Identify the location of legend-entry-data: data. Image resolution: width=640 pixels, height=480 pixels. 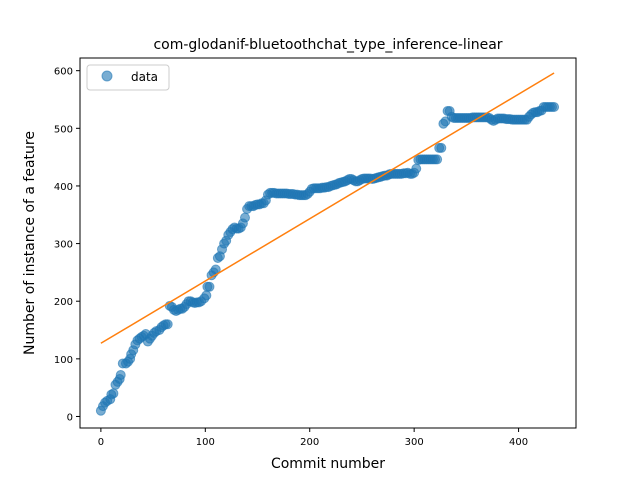
(144, 77).